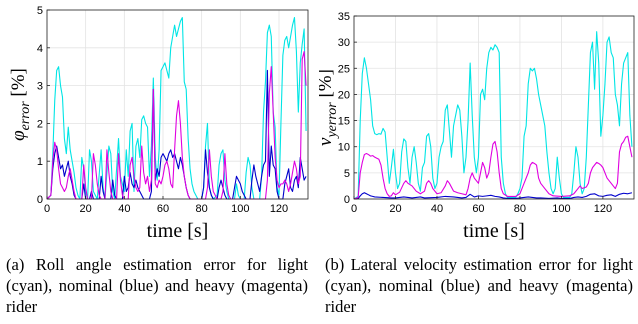 Image resolution: width=638 pixels, height=324 pixels. What do you see at coordinates (344, 148) in the screenshot?
I see `y-tick-label: 10` at bounding box center [344, 148].